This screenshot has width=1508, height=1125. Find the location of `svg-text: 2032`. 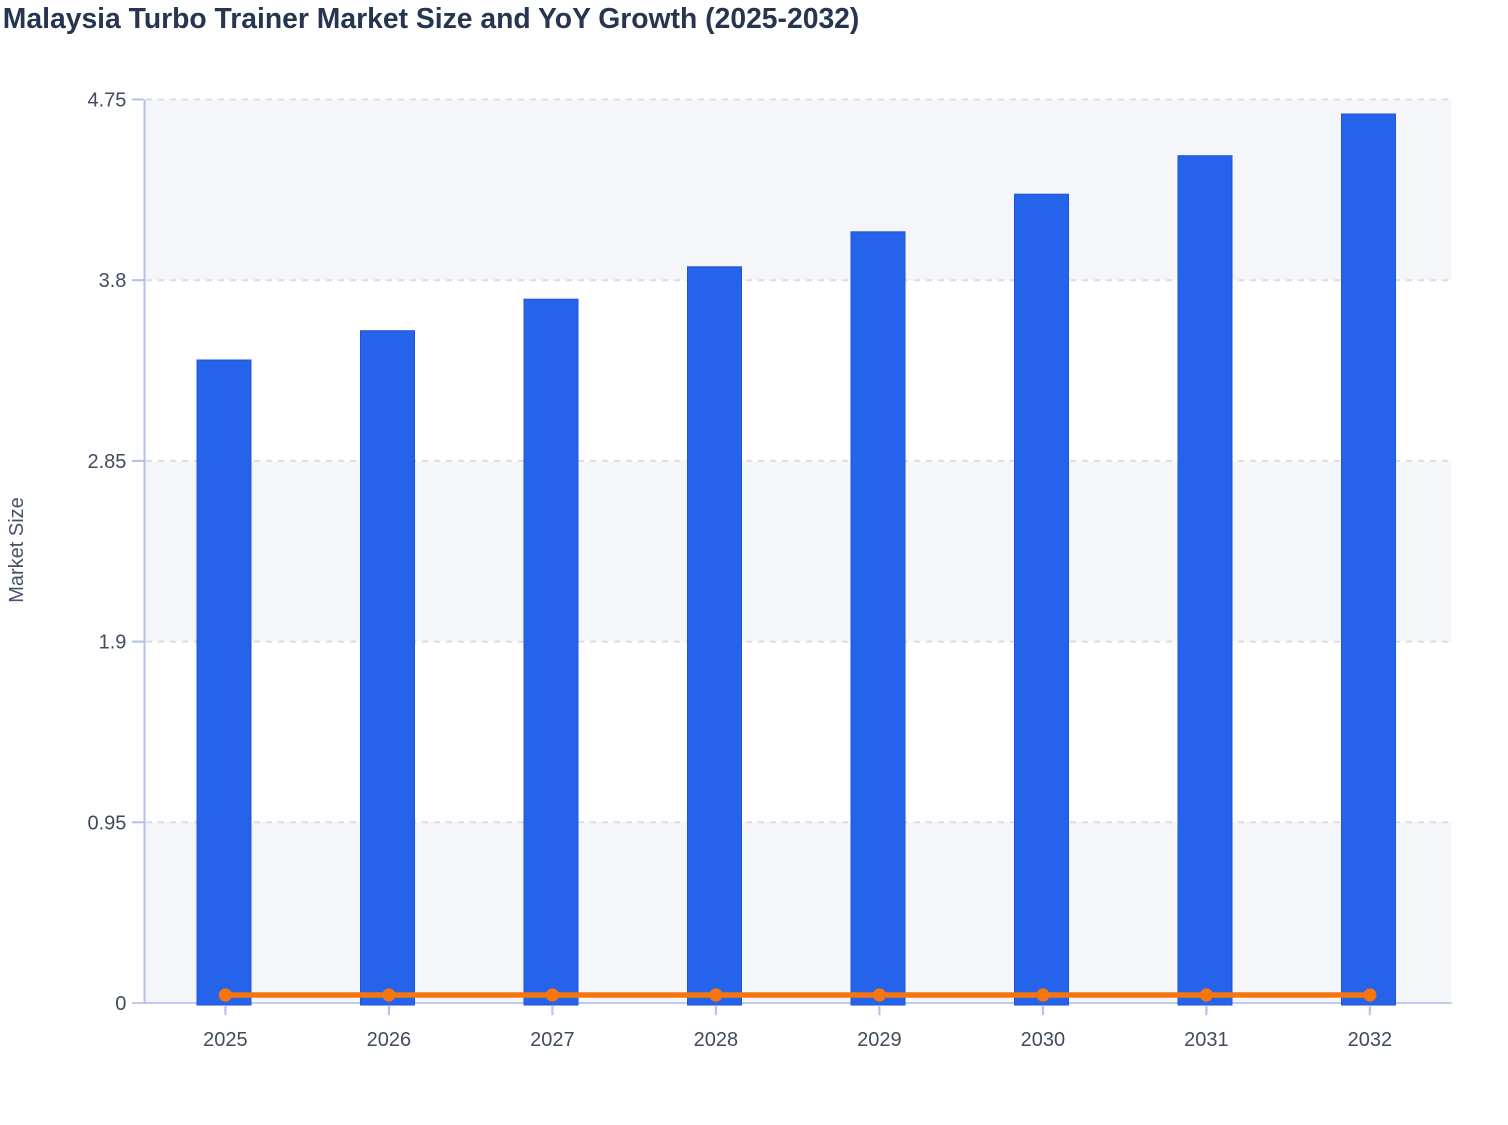

svg-text: 2032 is located at coordinates (1370, 1040).